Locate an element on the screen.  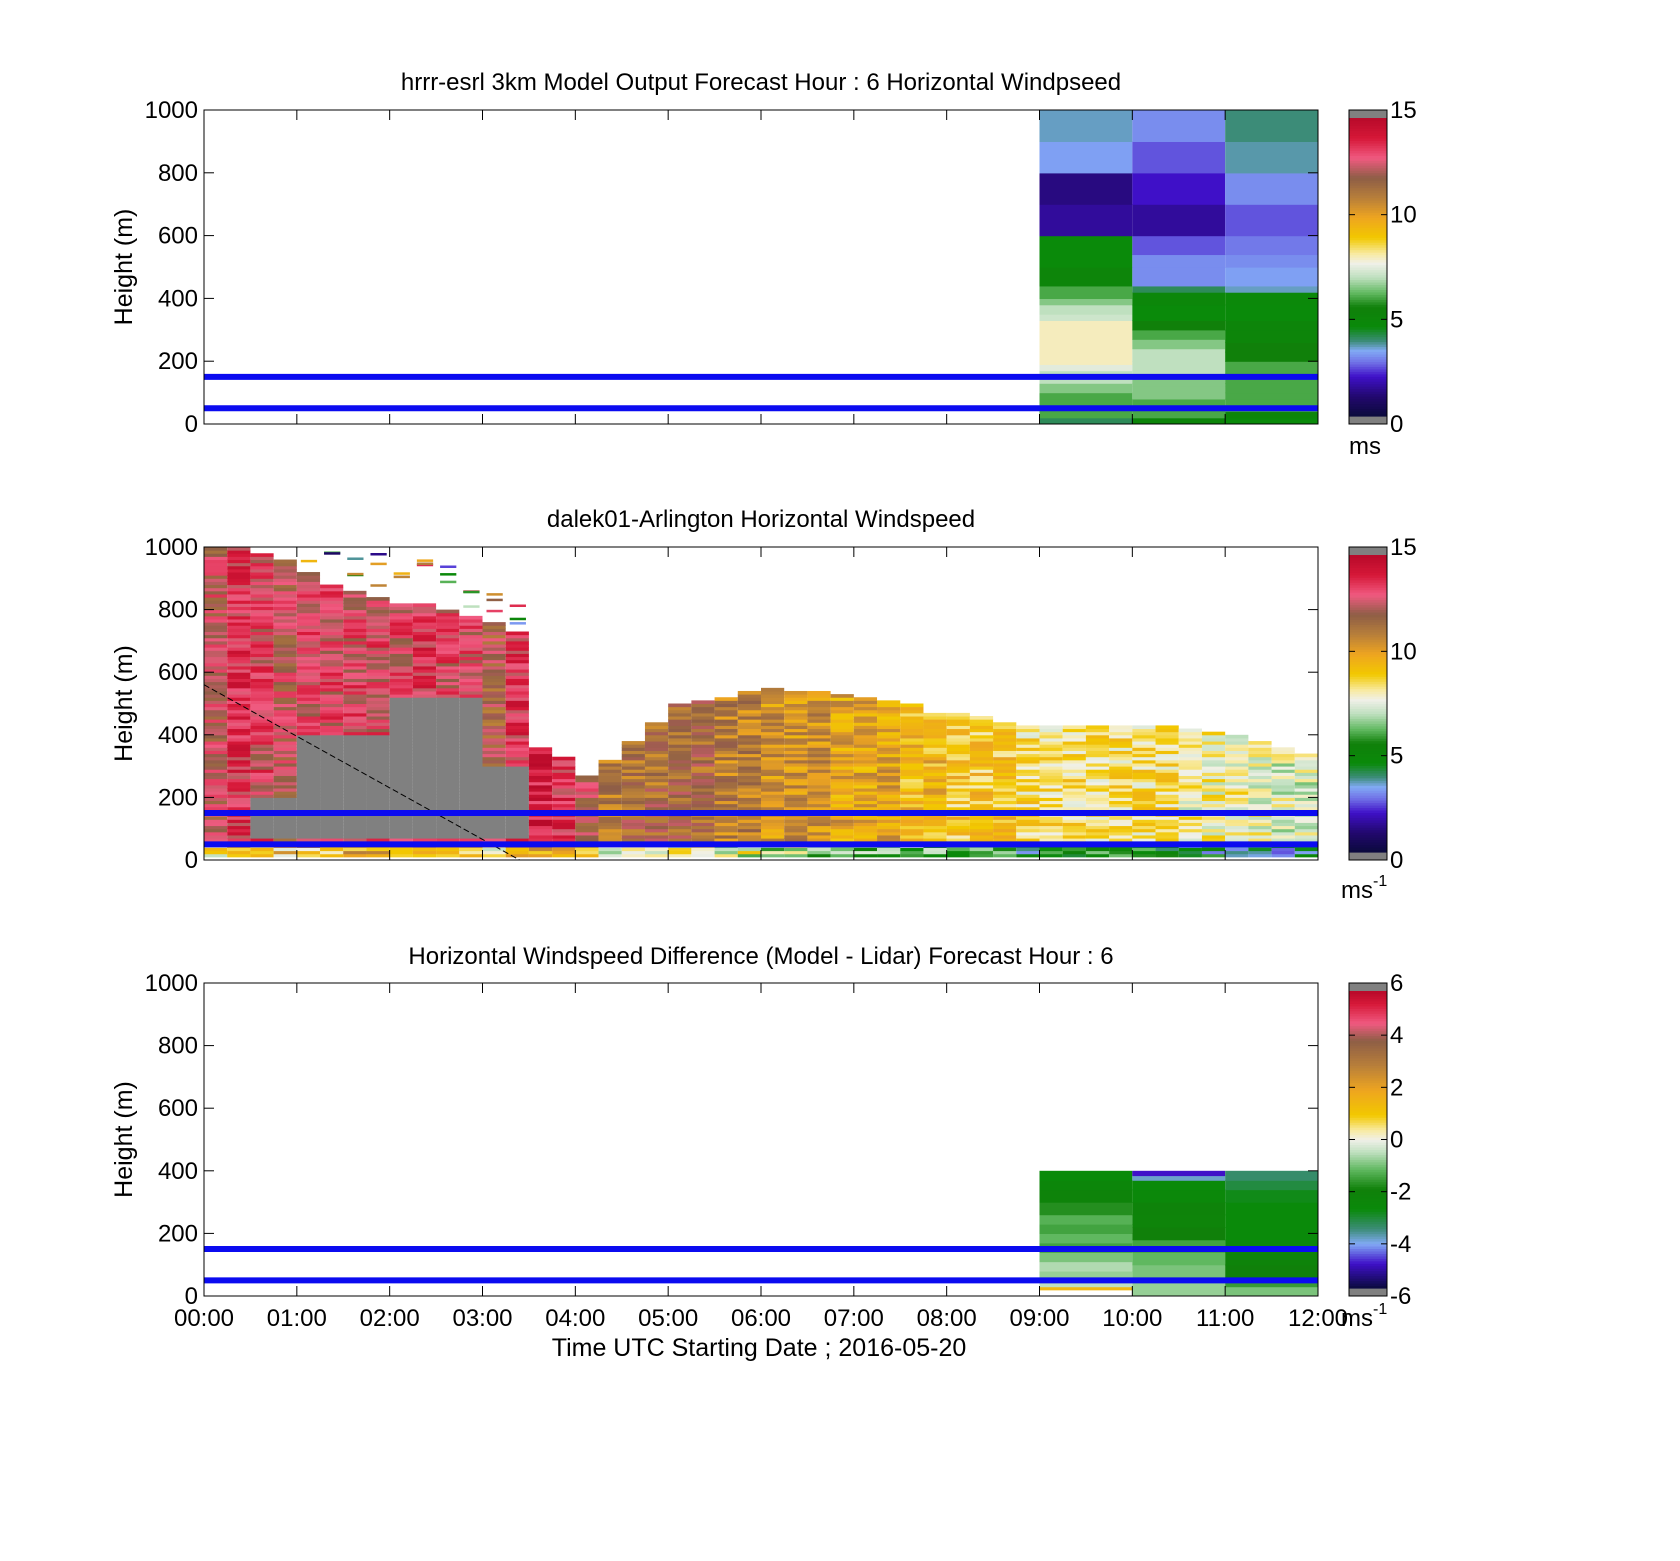
y-tick-label: 0 is located at coordinates (191, 1296).